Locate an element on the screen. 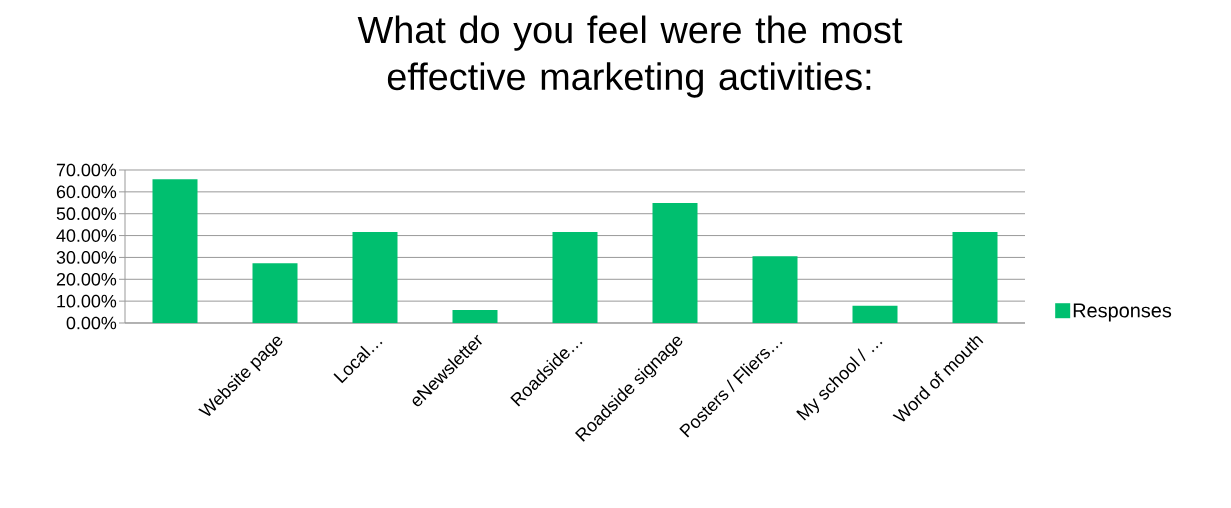 The height and width of the screenshot is (508, 1231). legend-label: Responses is located at coordinates (1122, 312).